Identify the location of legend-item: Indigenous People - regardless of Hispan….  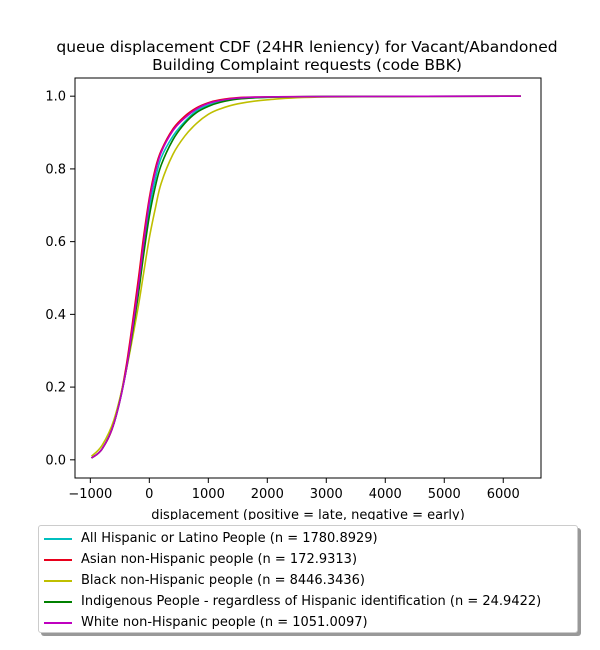
(308, 601).